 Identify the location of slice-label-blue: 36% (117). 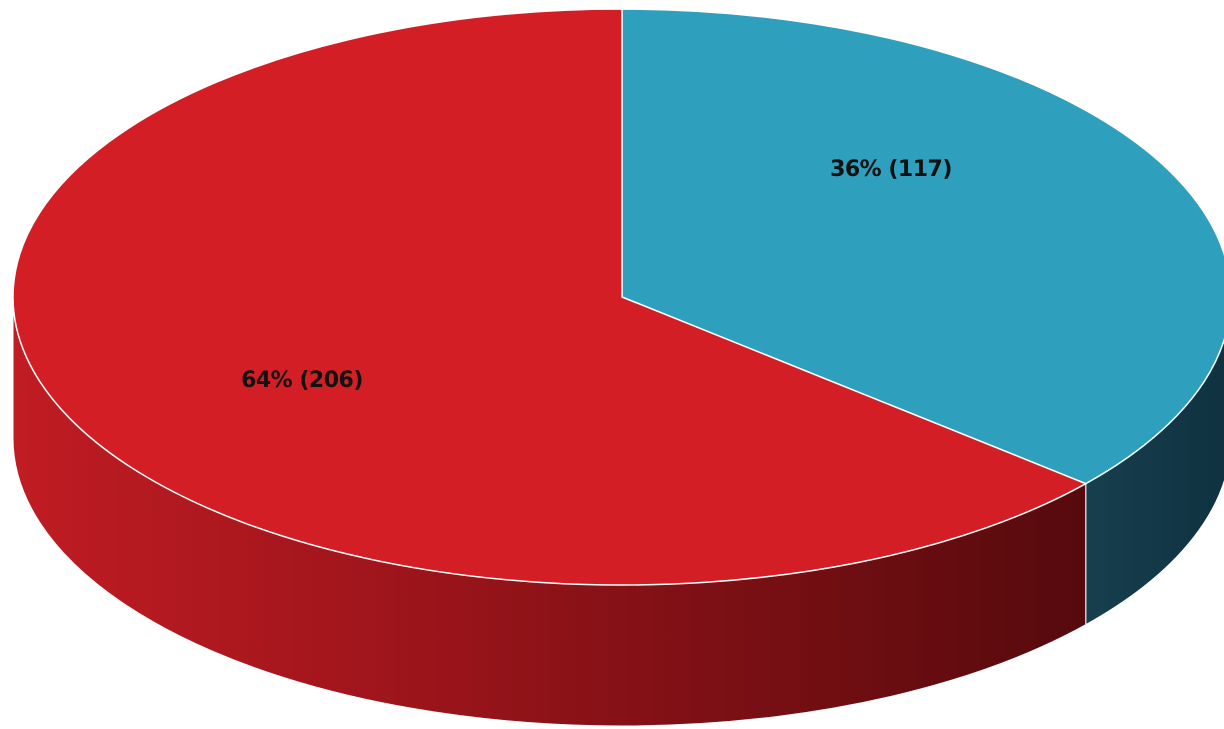
(891, 169).